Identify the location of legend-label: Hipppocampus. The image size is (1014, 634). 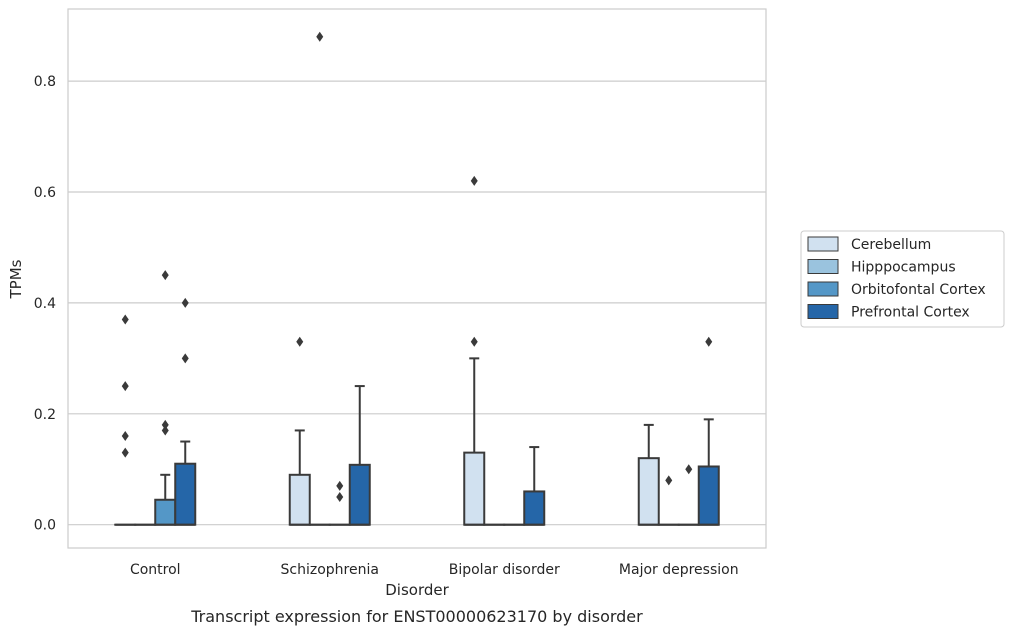
(903, 268).